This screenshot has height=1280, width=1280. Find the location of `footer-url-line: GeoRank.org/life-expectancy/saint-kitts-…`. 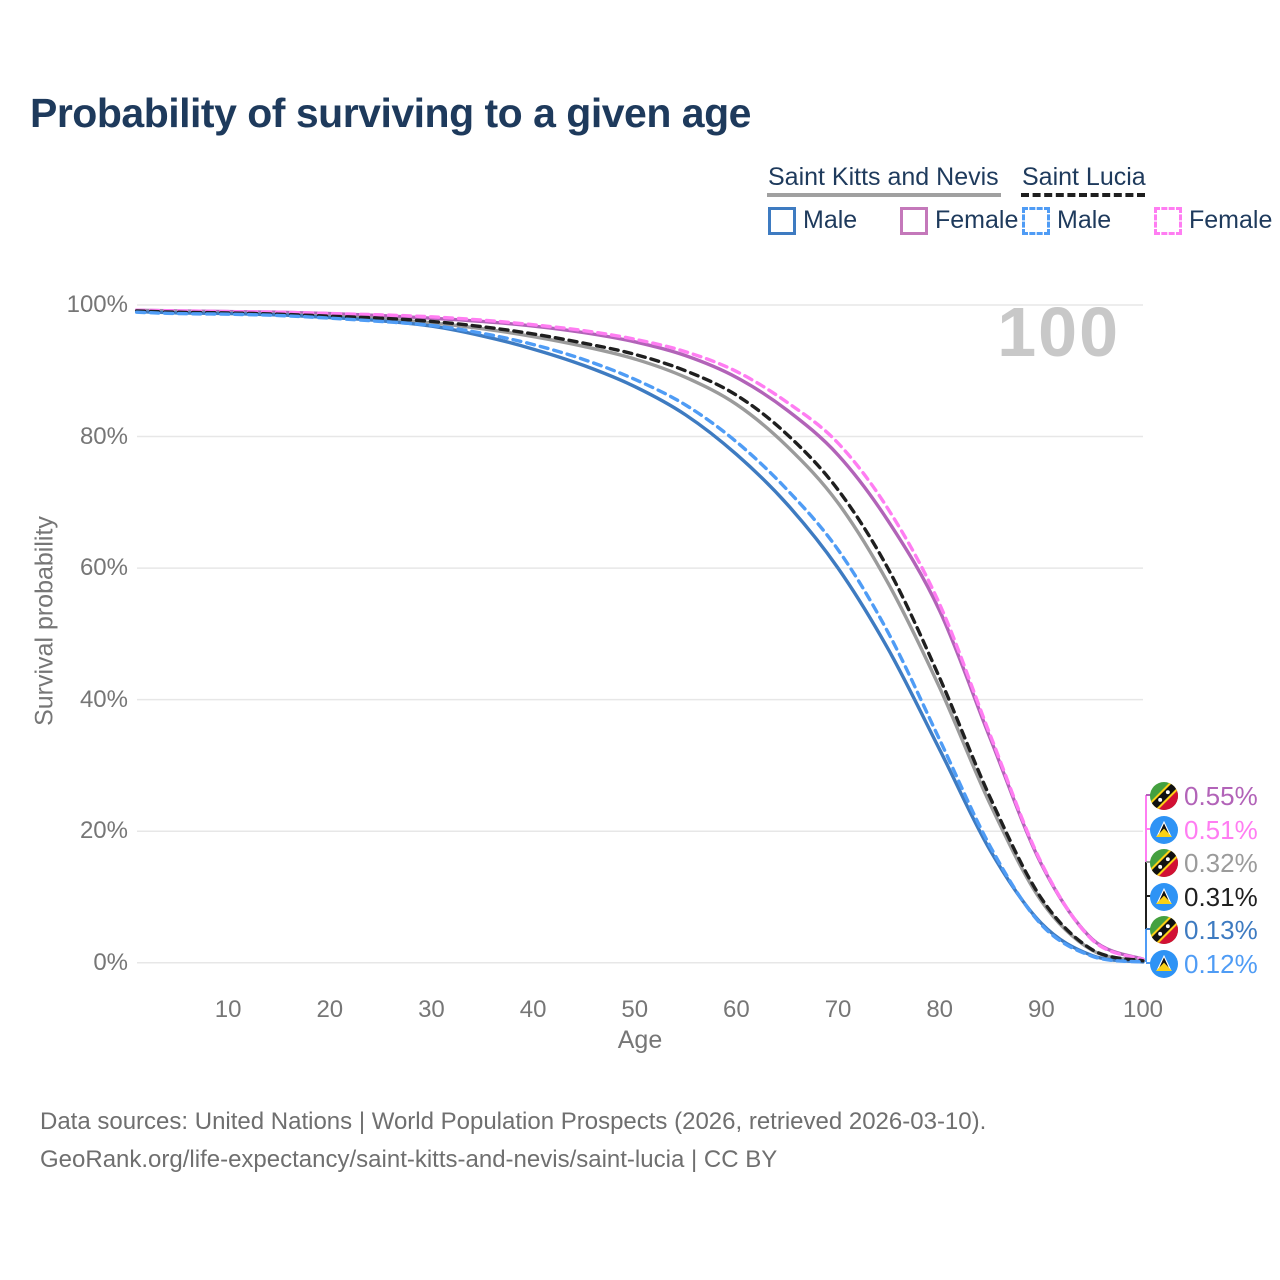

footer-url-line: GeoRank.org/life-expectancy/saint-kitts-… is located at coordinates (409, 1159).